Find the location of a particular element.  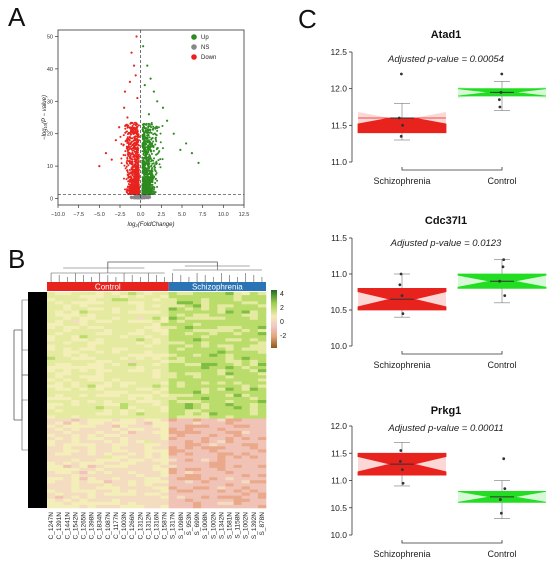

legend-label: NS is located at coordinates (205, 48).